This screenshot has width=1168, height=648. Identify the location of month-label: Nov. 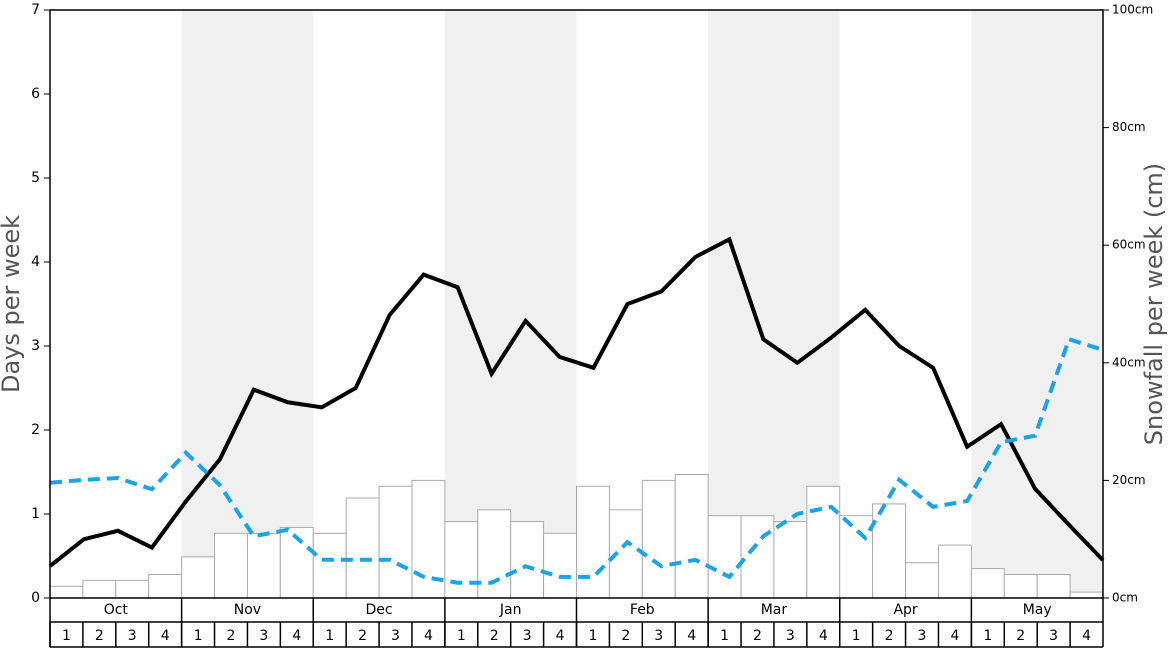
(247, 610).